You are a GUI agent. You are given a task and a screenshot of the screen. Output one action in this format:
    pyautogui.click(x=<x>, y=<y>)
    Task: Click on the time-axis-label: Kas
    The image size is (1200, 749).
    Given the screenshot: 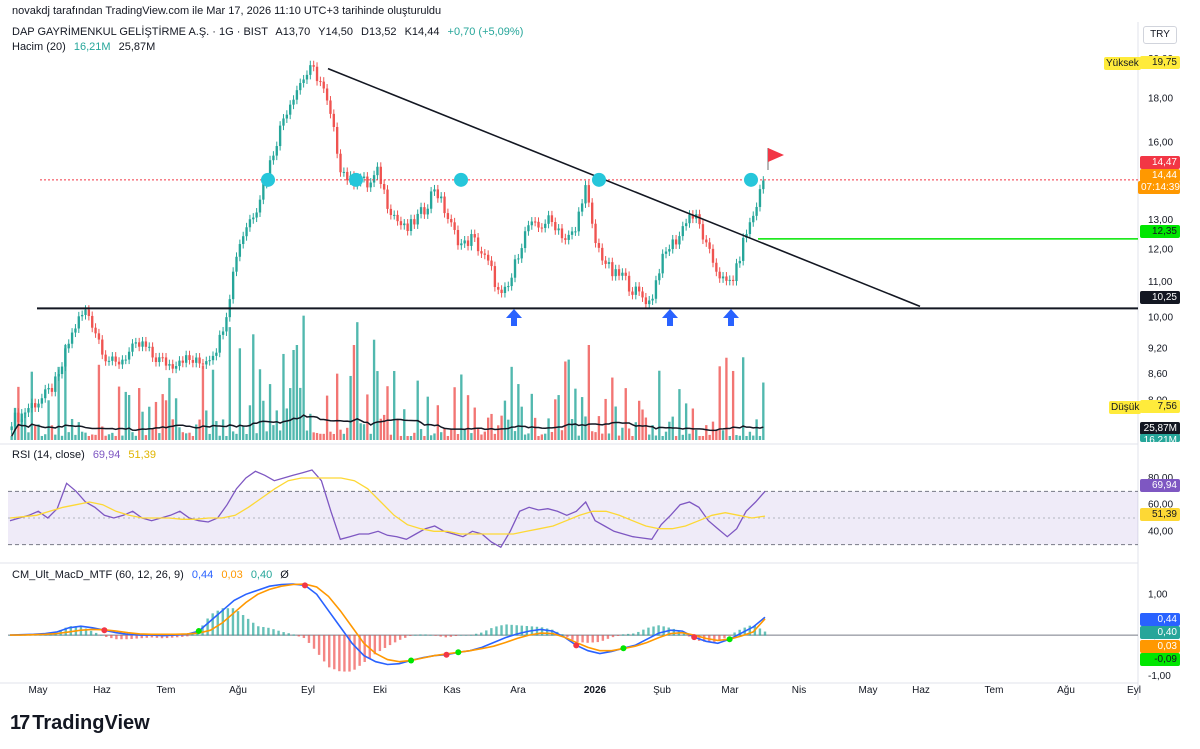 What is the action you would take?
    pyautogui.click(x=451, y=690)
    